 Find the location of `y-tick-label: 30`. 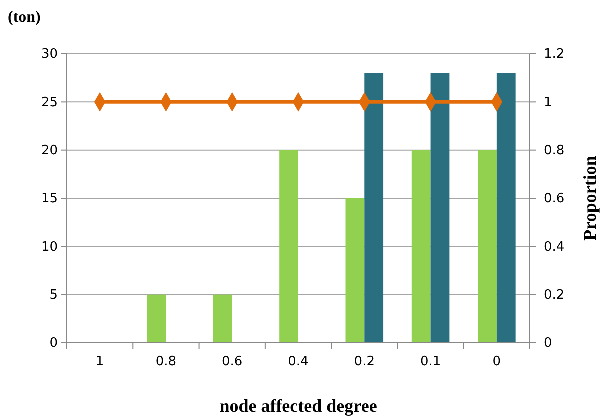

y-tick-label: 30 is located at coordinates (49, 54).